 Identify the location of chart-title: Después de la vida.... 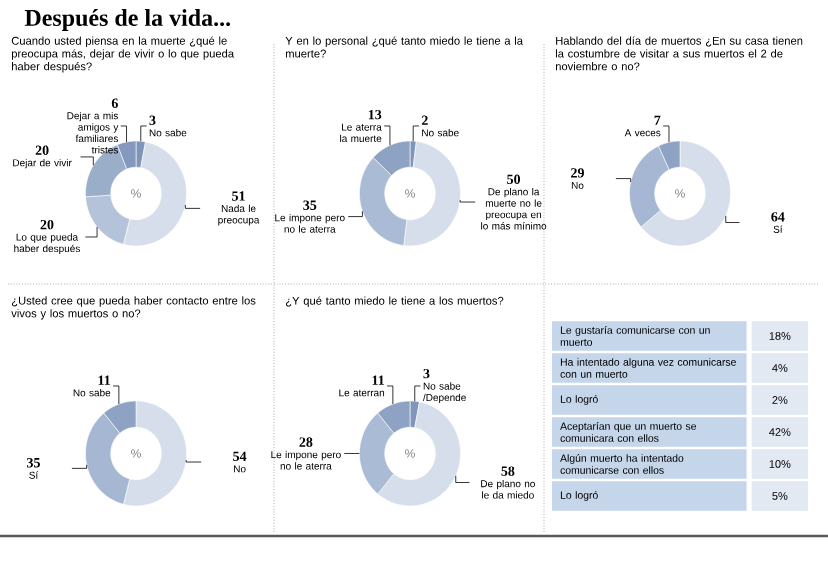
(127, 20).